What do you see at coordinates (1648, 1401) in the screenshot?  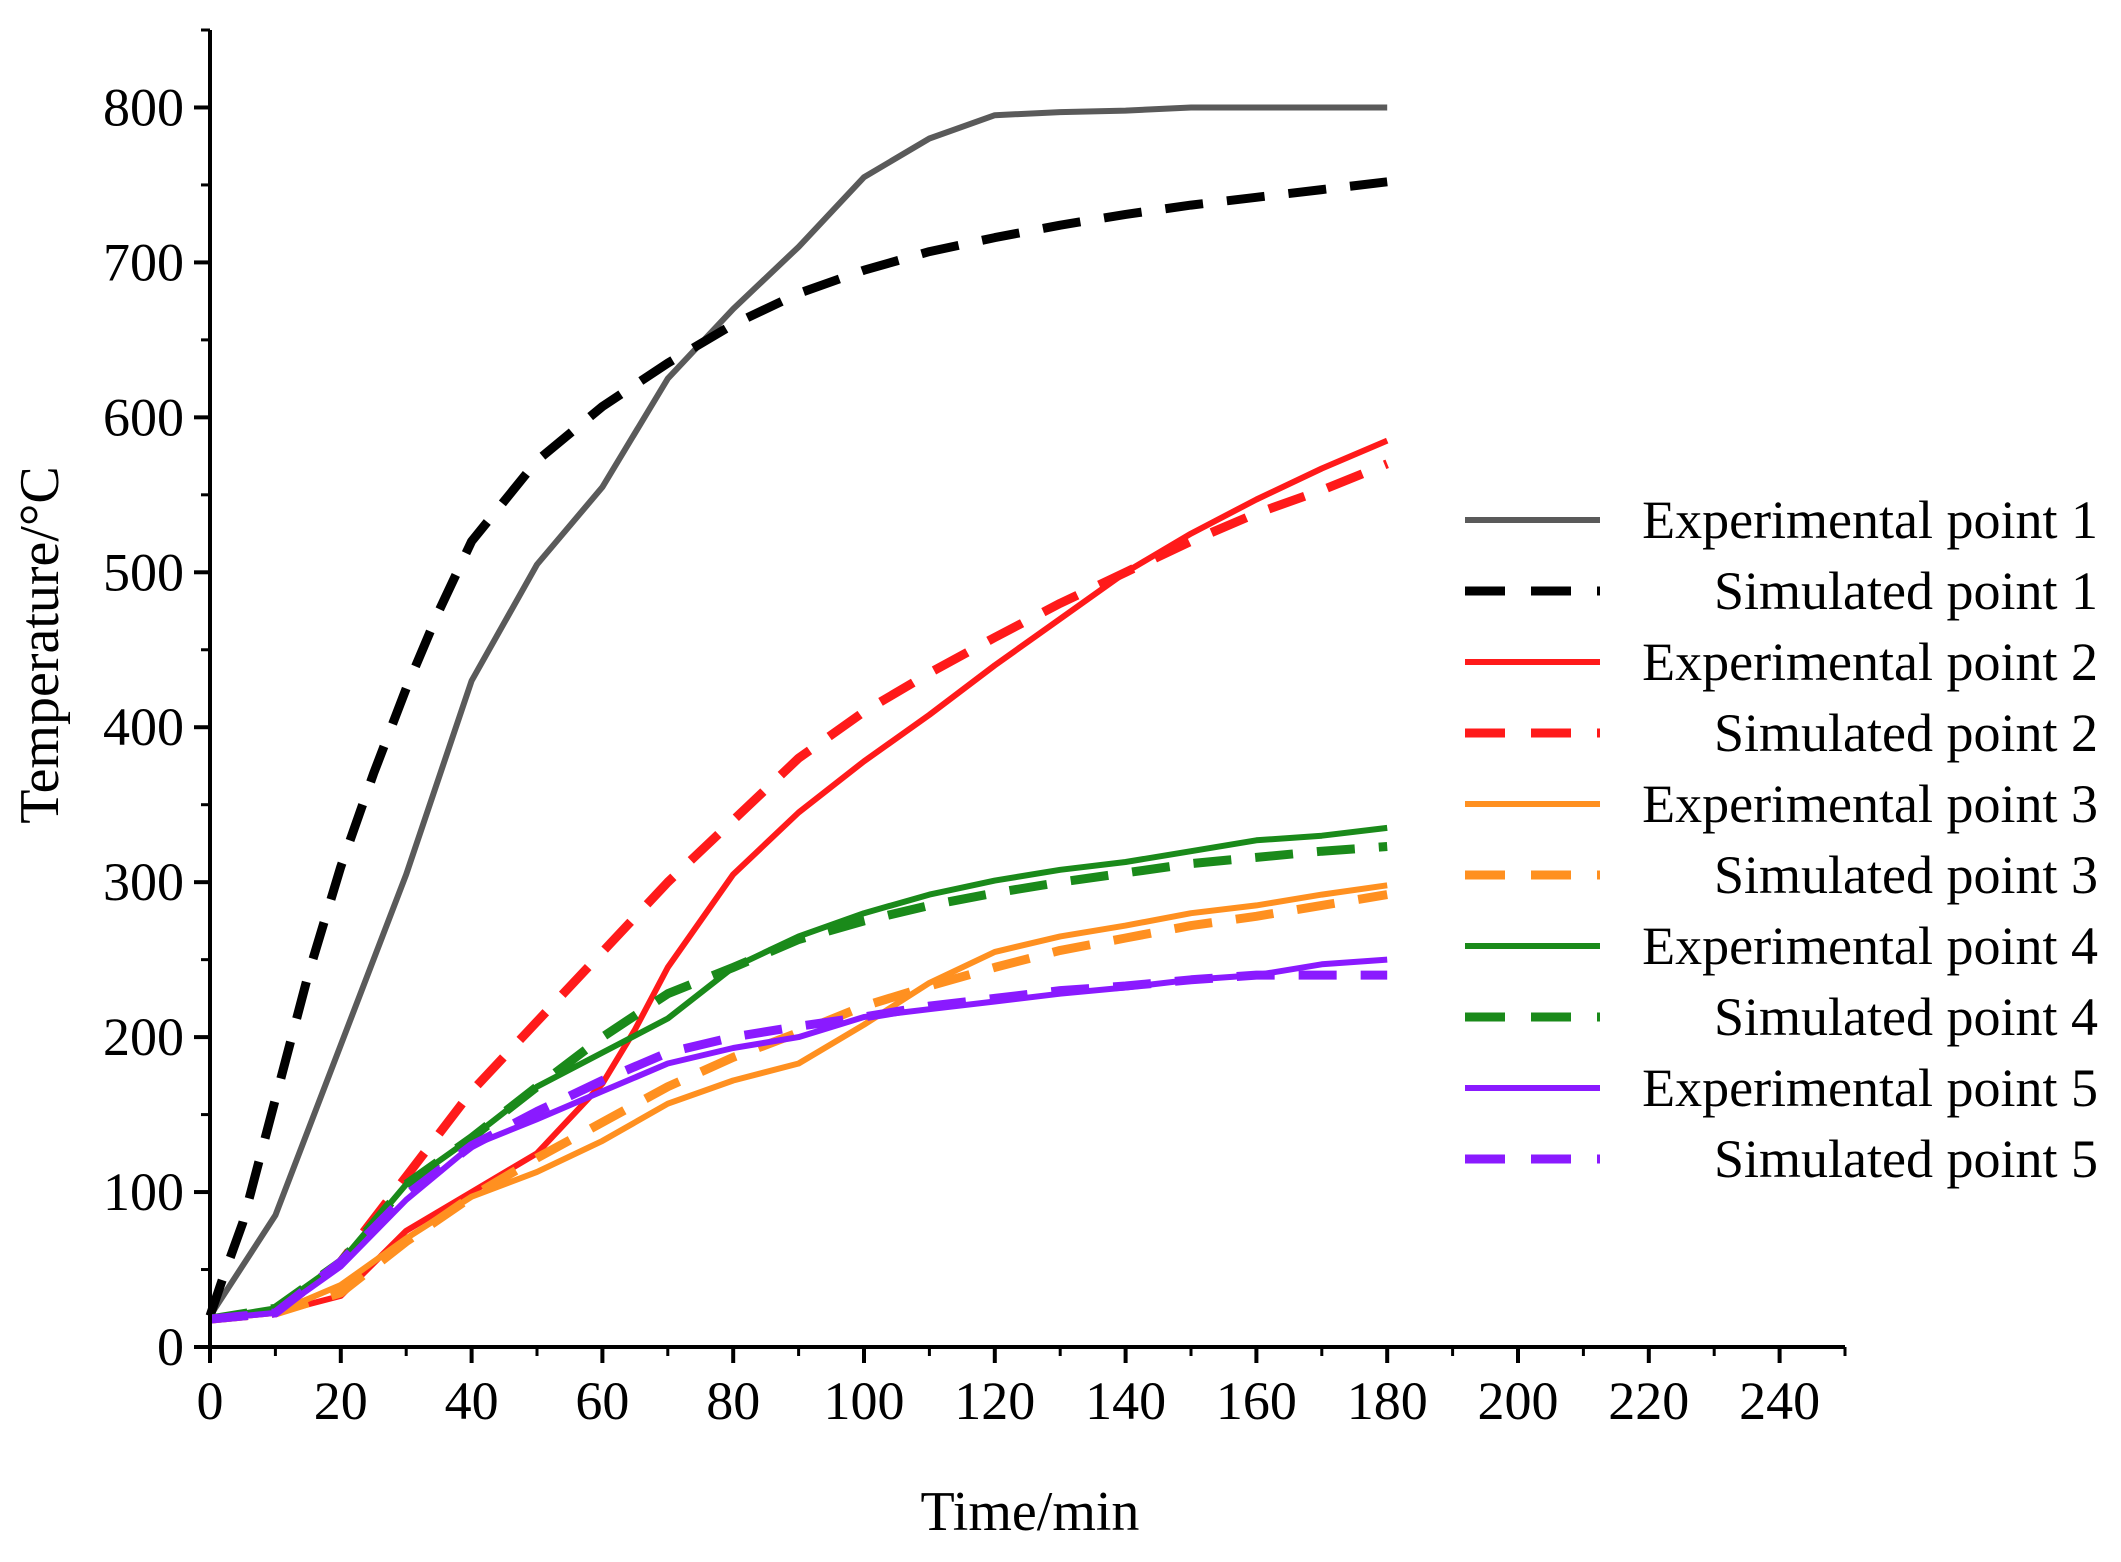 I see `x-tick-label: 220` at bounding box center [1648, 1401].